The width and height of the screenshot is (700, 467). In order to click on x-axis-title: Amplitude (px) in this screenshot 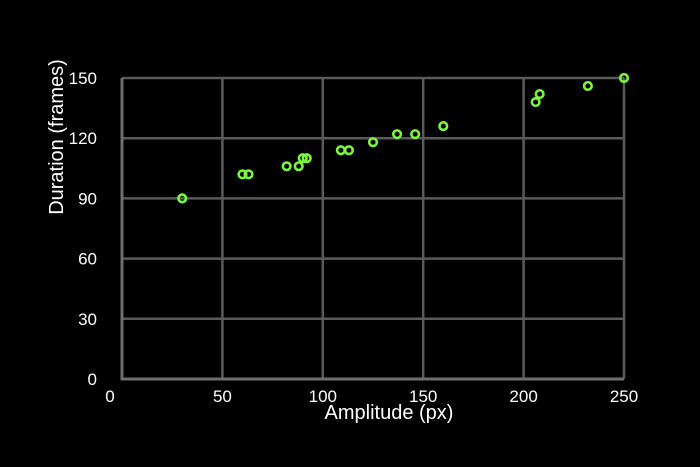, I will do `click(389, 413)`.